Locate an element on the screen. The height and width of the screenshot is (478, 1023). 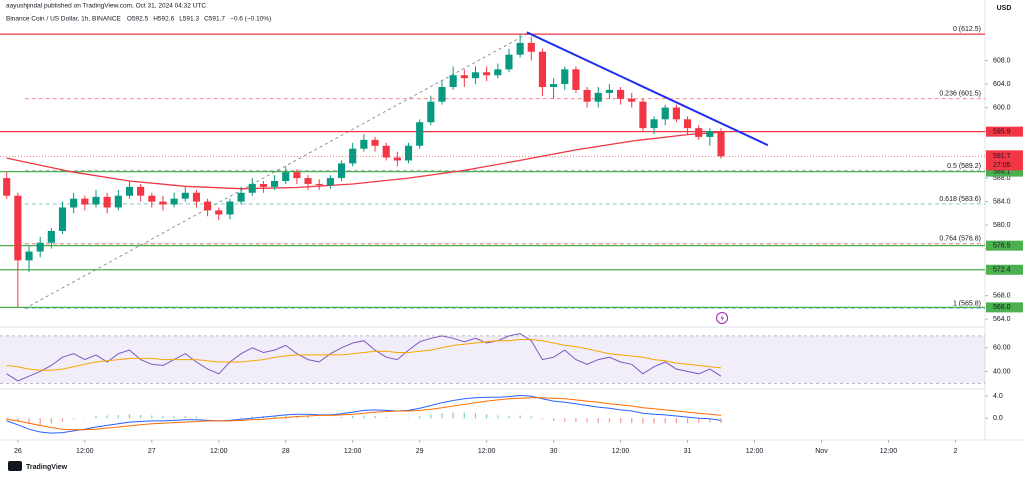
logo-mark is located at coordinates (15, 466).